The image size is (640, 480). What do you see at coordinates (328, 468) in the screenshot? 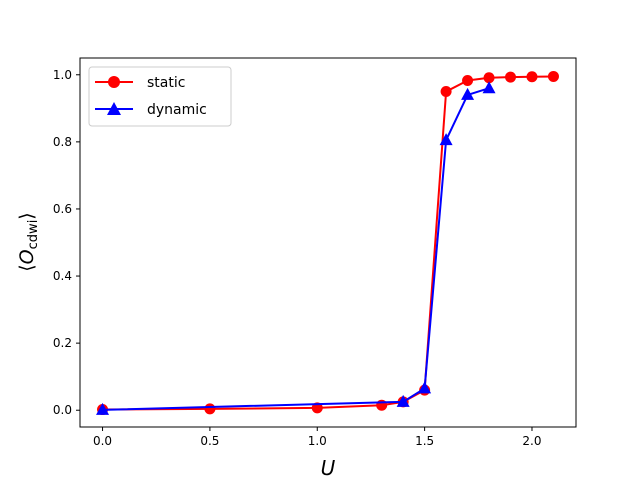
I see `x-axis-label: U` at bounding box center [328, 468].